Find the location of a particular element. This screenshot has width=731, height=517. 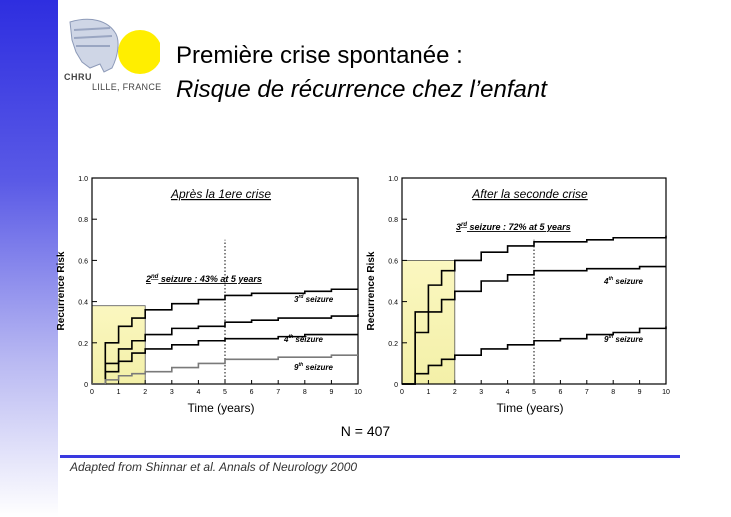

left-accent-bar is located at coordinates (29, 258).